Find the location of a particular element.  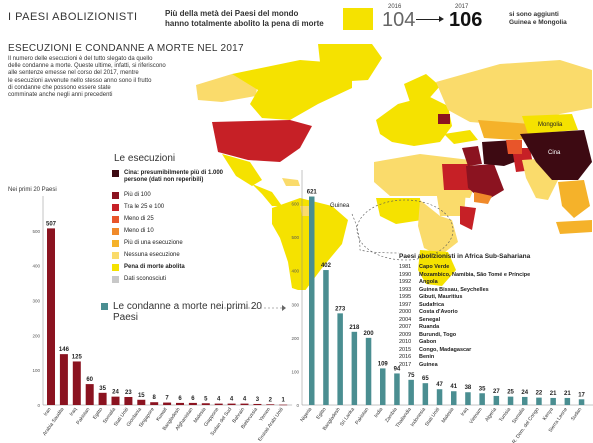

africa-list-year: 2010 is located at coordinates (405, 342).